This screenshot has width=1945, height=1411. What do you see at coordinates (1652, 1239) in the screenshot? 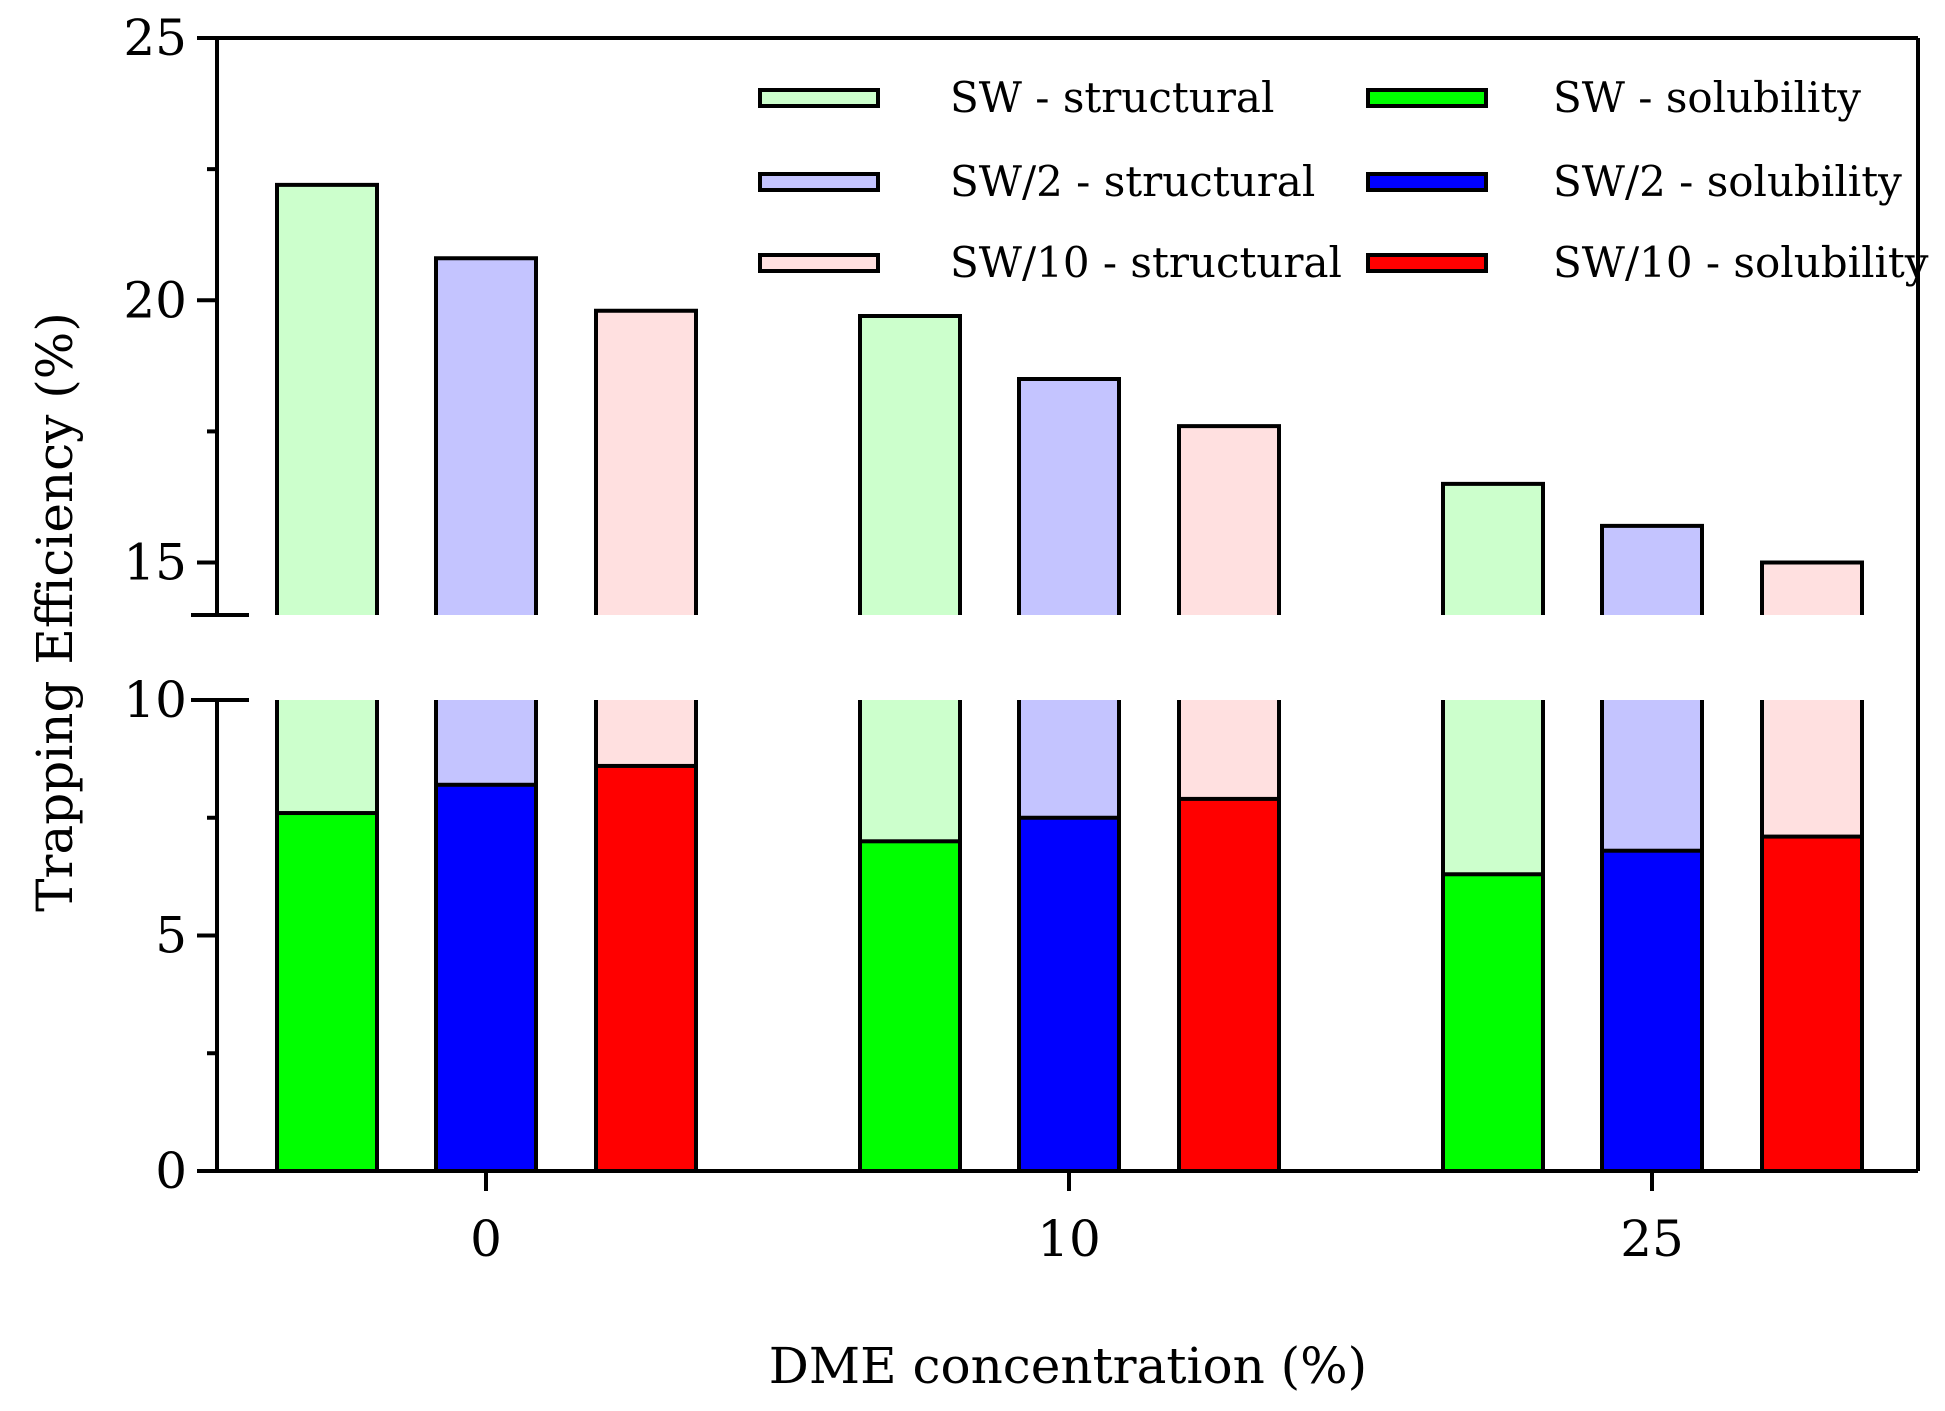
I see `x-tick-label: 25` at bounding box center [1652, 1239].